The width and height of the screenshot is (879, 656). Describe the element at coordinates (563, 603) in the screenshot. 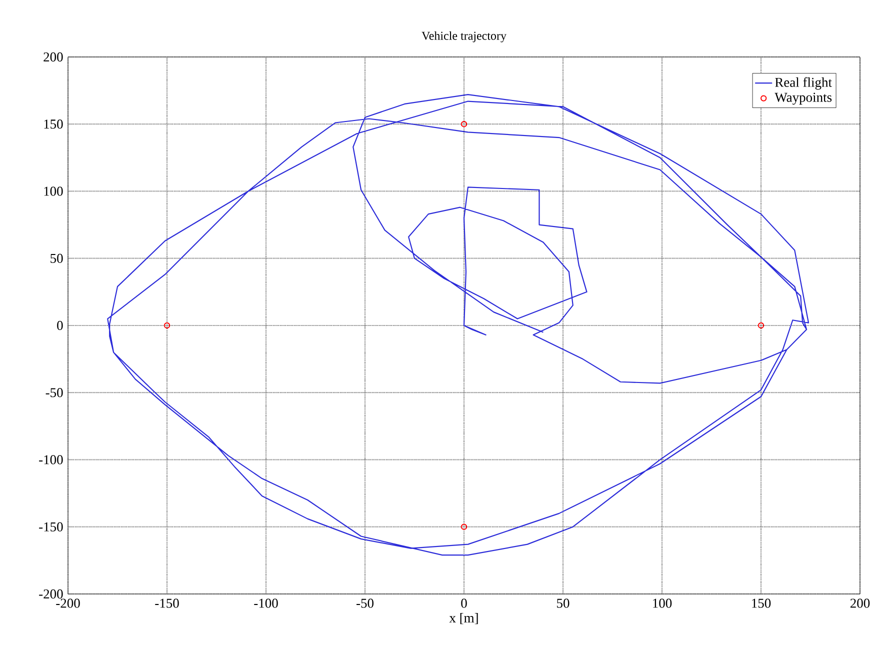

I see `x-tick-label: 50` at that location.